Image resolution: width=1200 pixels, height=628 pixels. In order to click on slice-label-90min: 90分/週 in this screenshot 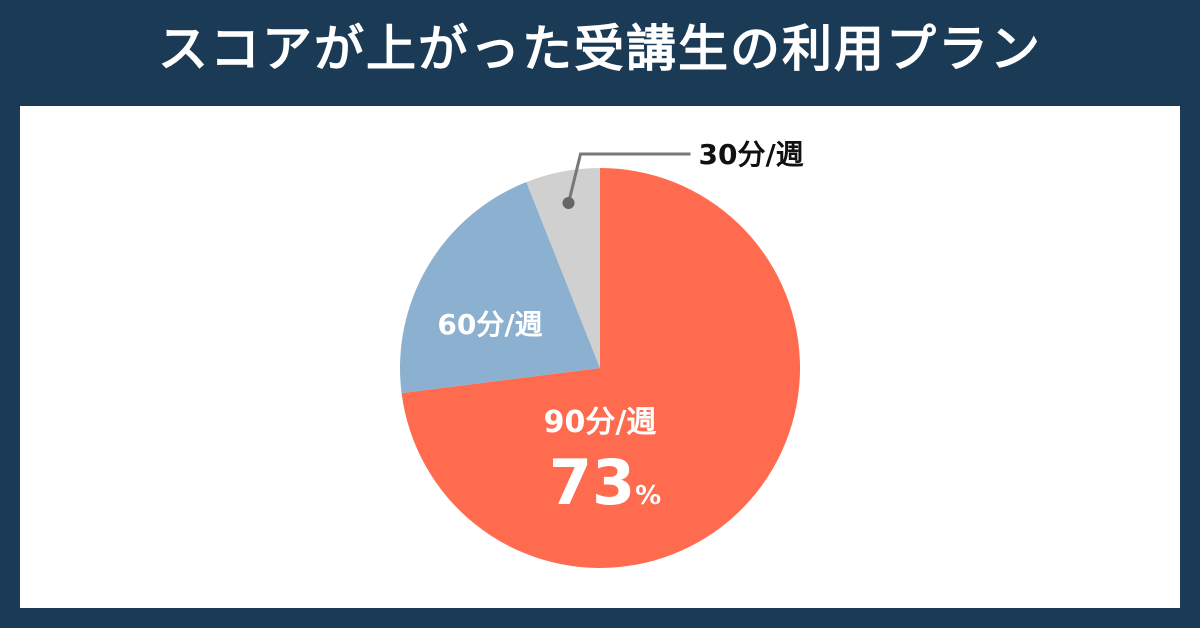, I will do `click(600, 422)`.